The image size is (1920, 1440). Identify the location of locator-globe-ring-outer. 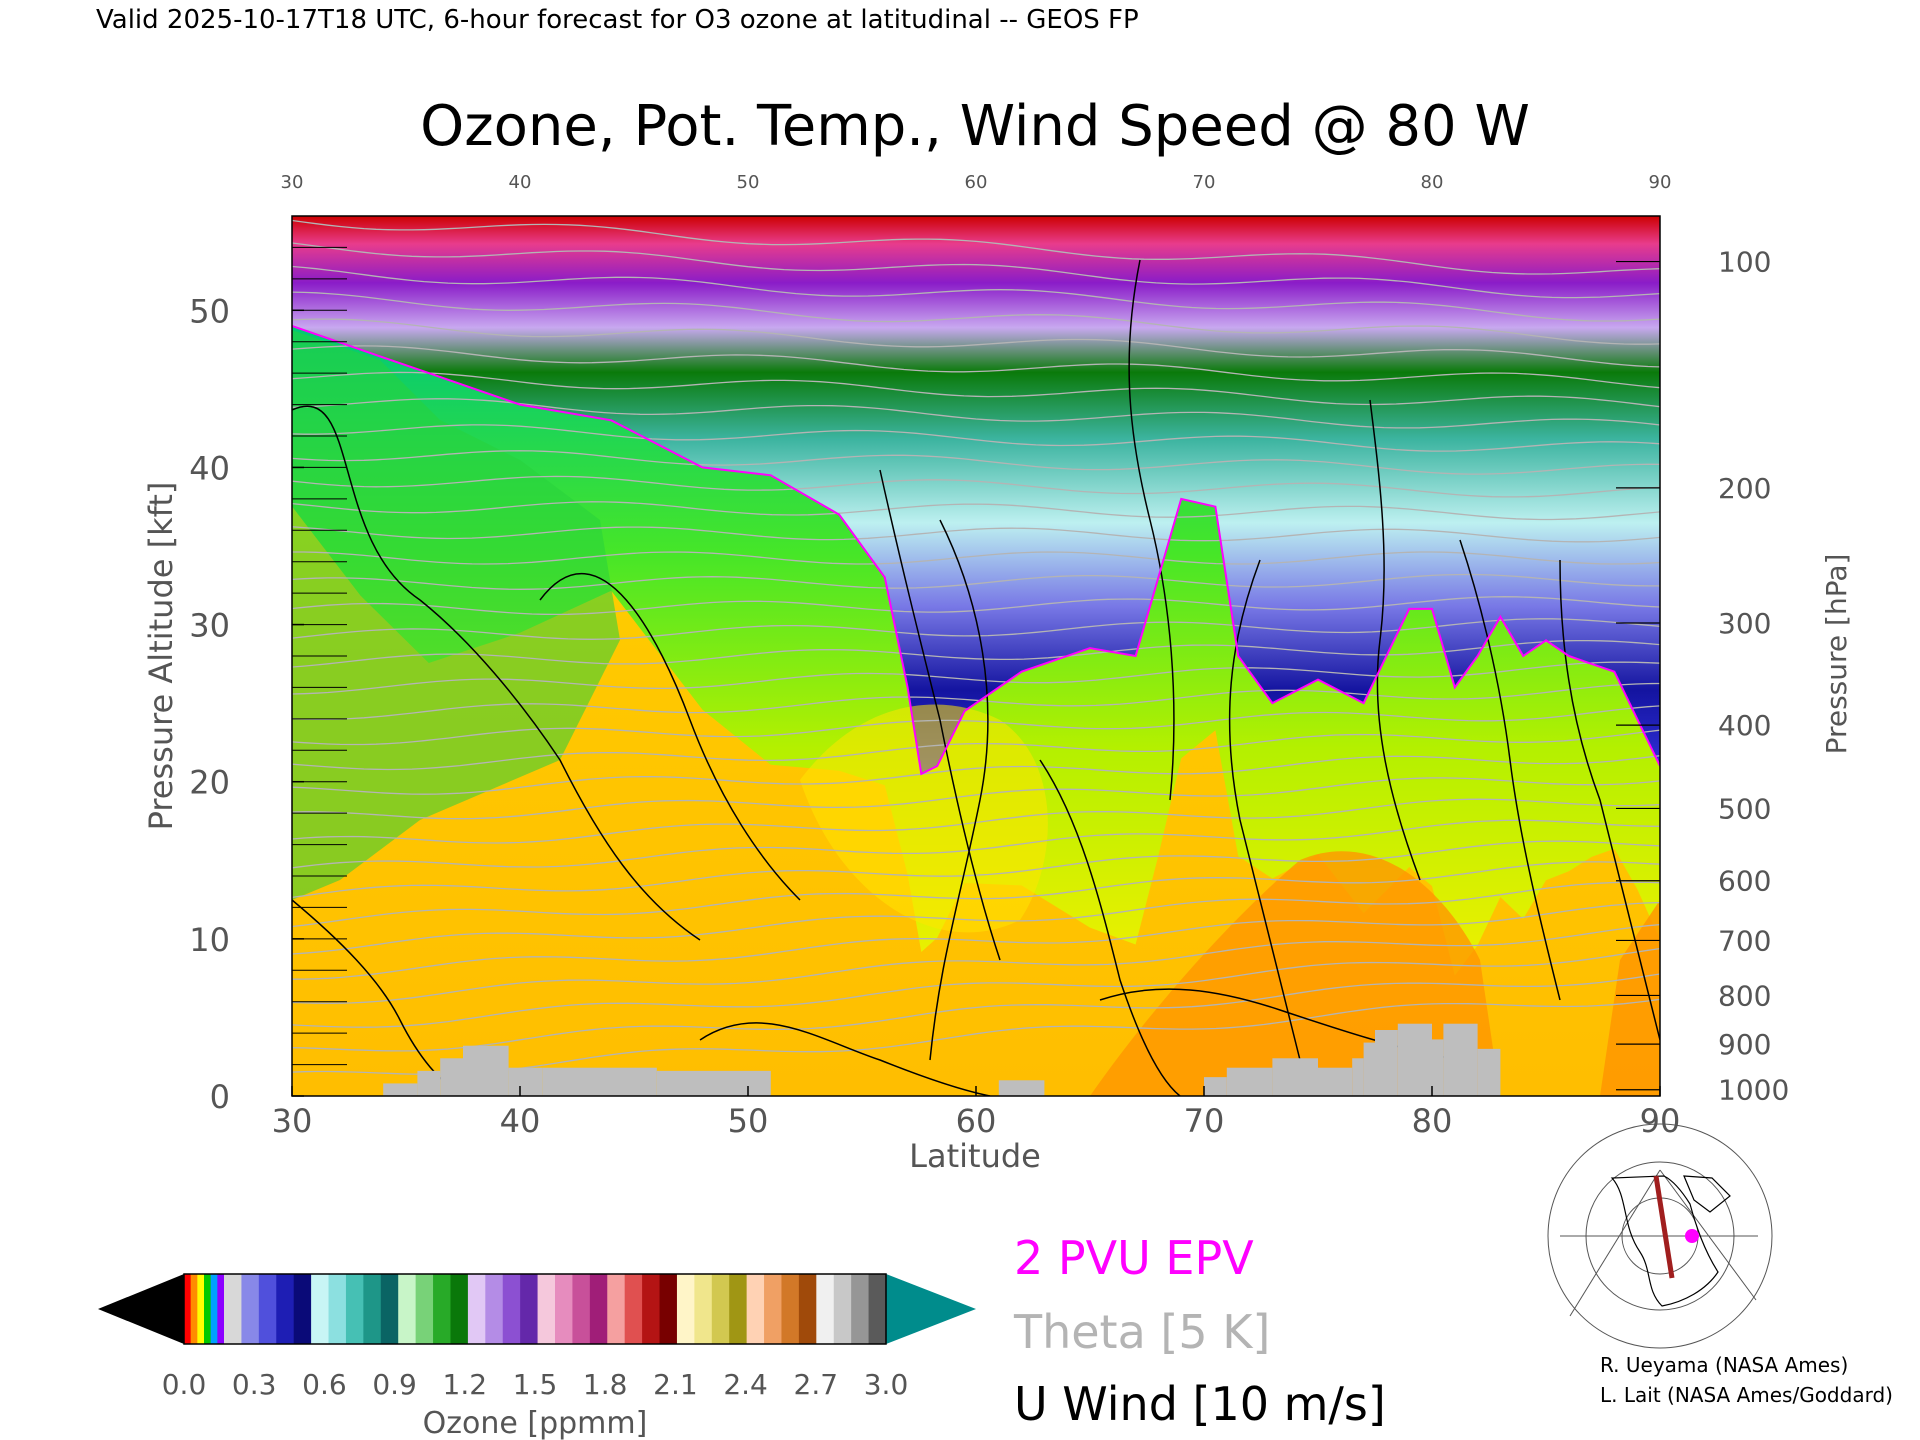
(1660, 1236).